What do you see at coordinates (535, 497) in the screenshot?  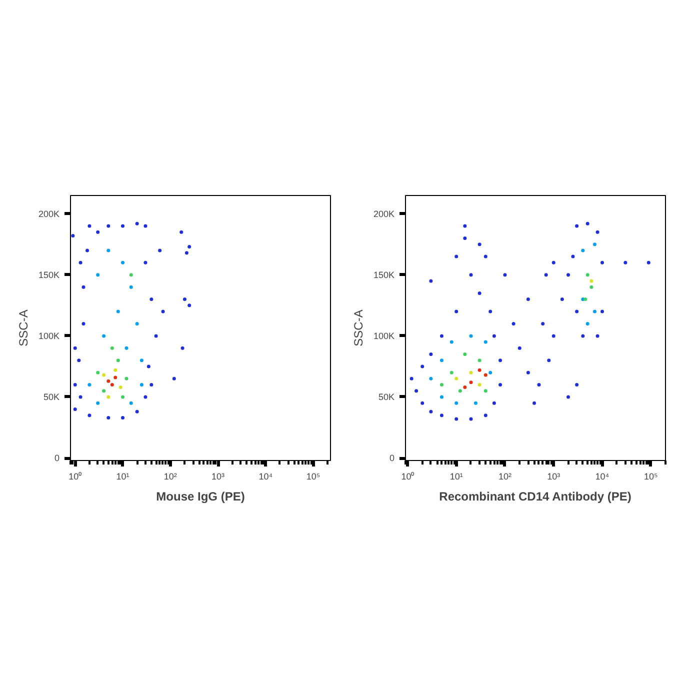 I see `x-axis-title: Recombinant CD14 Antibody (PE)` at bounding box center [535, 497].